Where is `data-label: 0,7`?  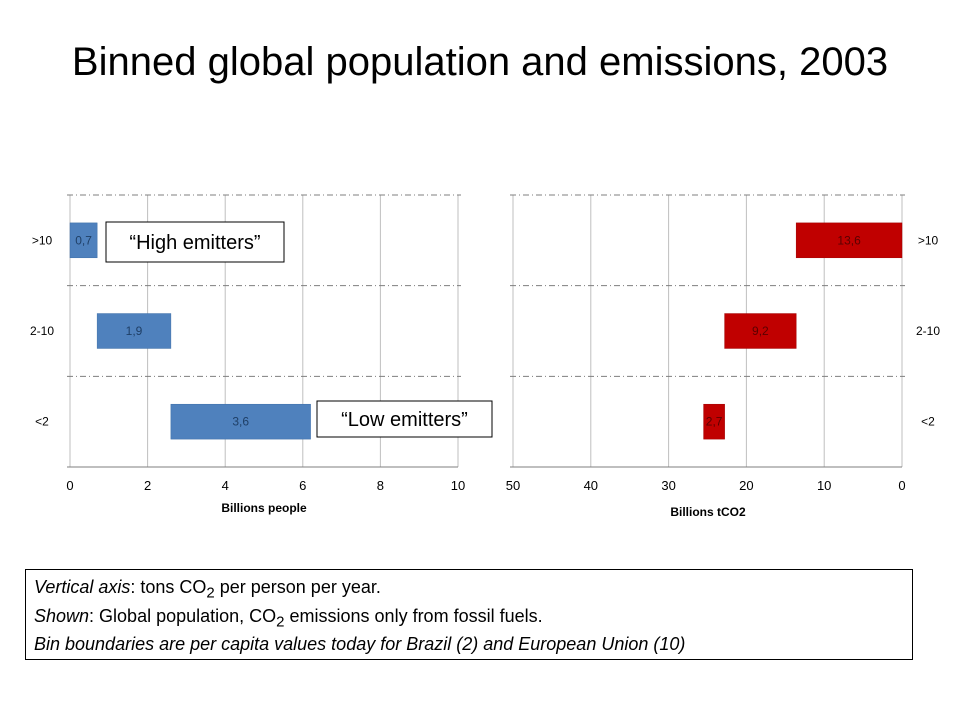
data-label: 0,7 is located at coordinates (83, 240).